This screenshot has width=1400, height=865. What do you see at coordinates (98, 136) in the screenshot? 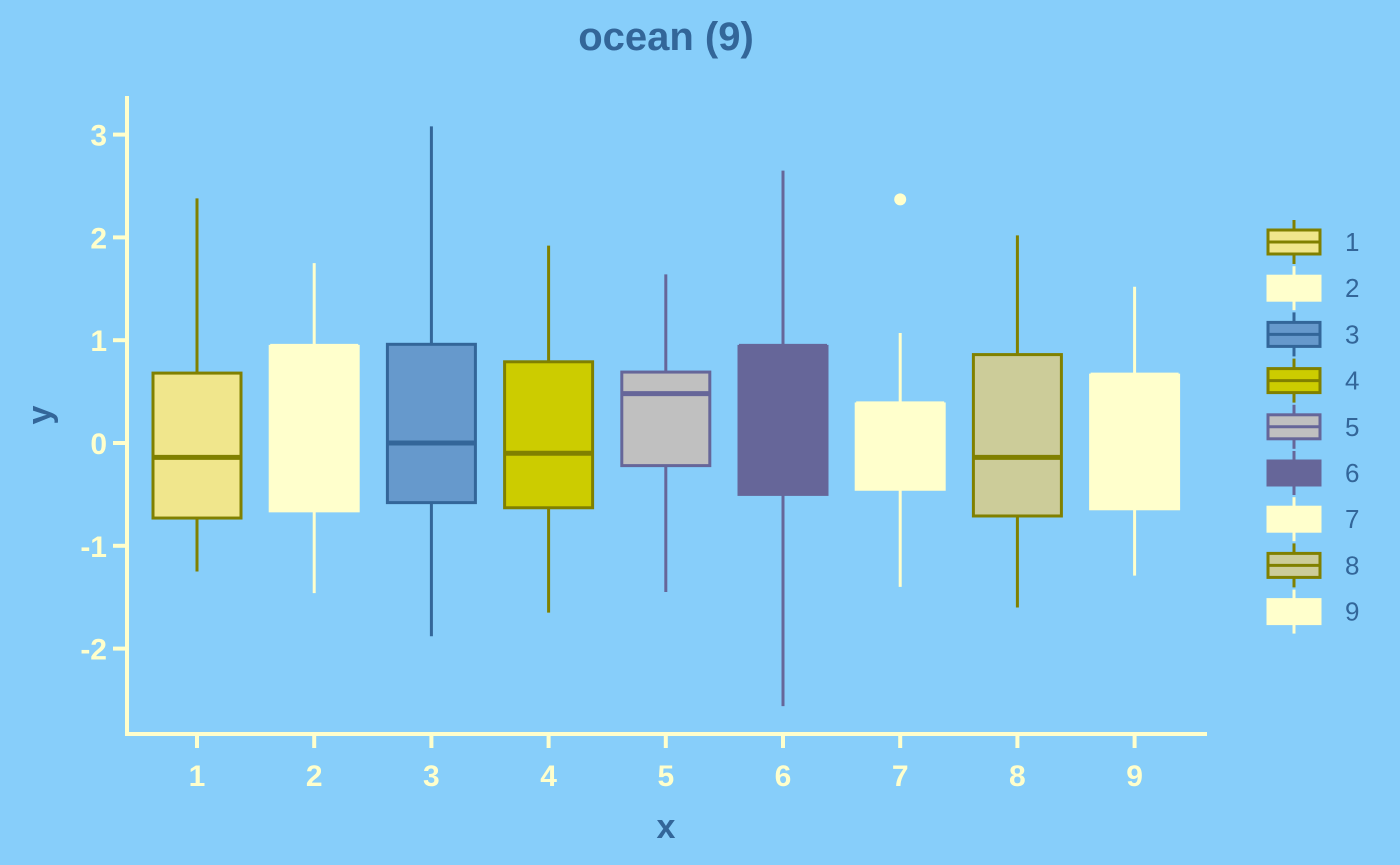
I see `y-tick-label: 3` at bounding box center [98, 136].